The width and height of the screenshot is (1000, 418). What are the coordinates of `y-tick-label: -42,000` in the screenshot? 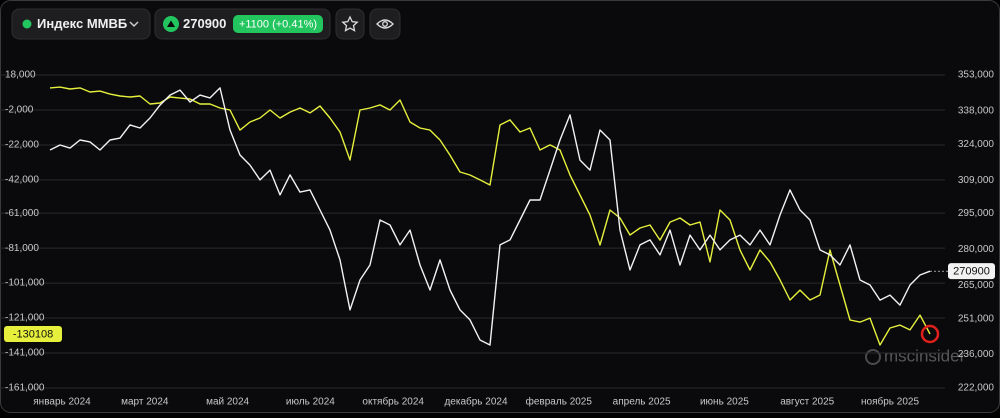 It's located at (22, 180).